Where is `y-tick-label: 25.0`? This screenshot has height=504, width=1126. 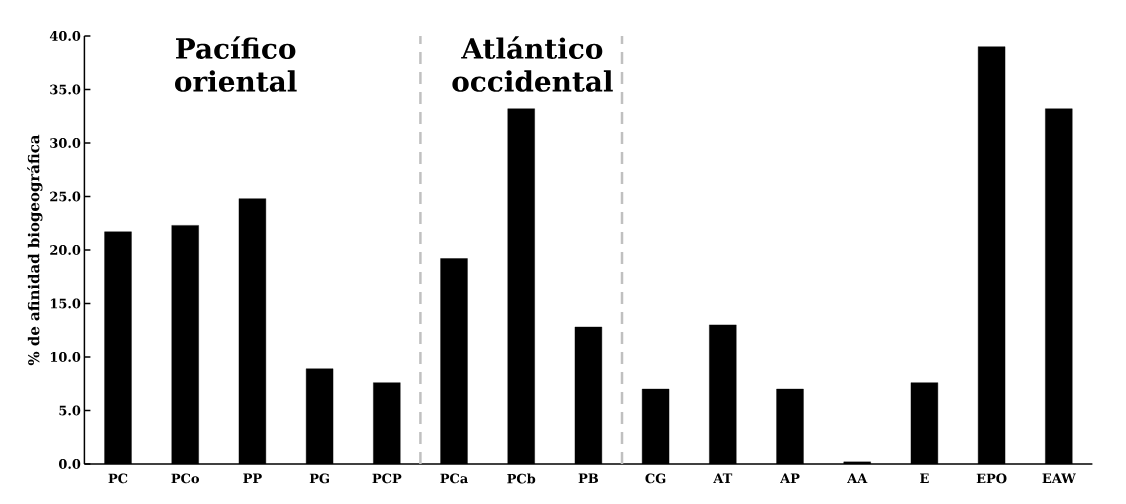
y-tick-label: 25.0 is located at coordinates (65, 196).